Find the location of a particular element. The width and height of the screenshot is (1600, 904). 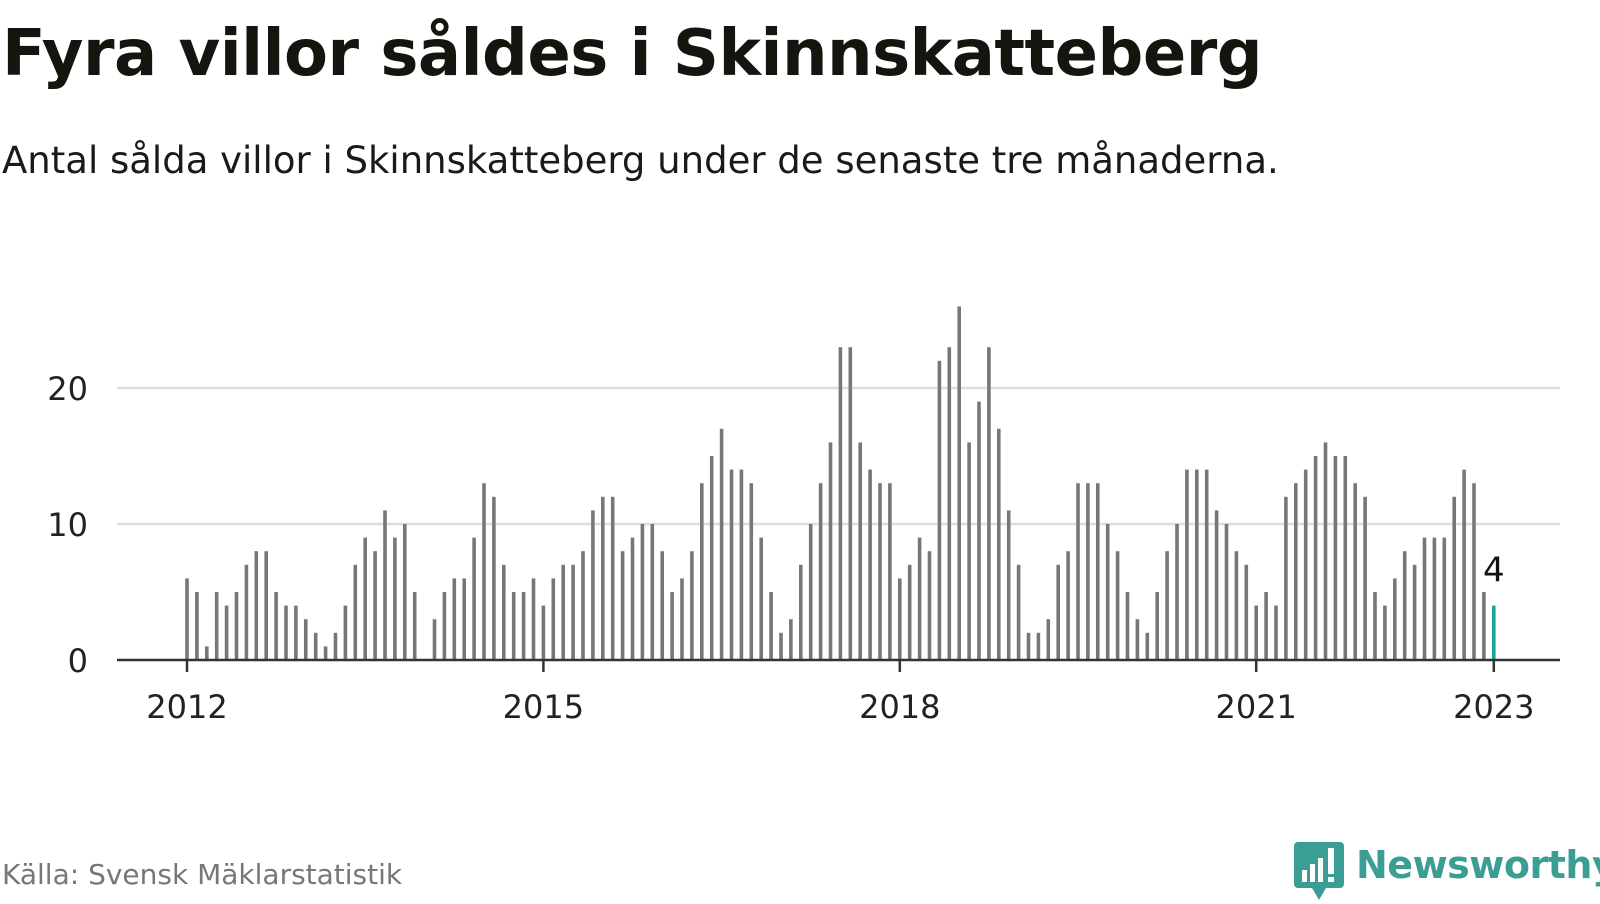

x-tick-label: 2012 is located at coordinates (186, 707).